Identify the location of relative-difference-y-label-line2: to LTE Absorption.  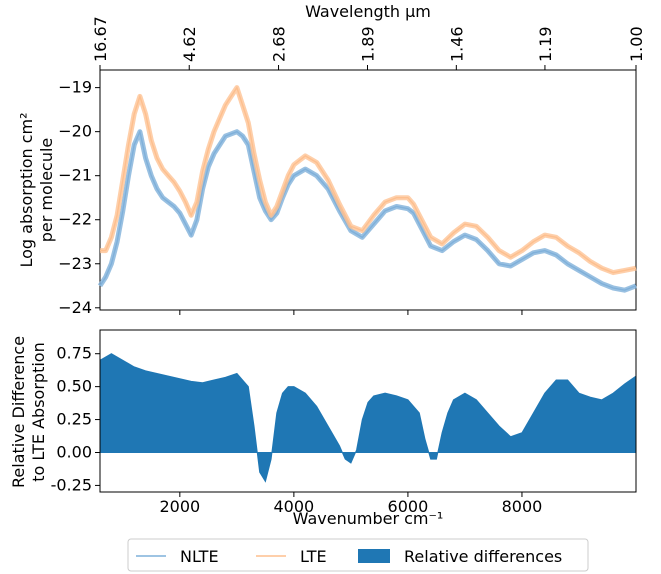
(38, 411).